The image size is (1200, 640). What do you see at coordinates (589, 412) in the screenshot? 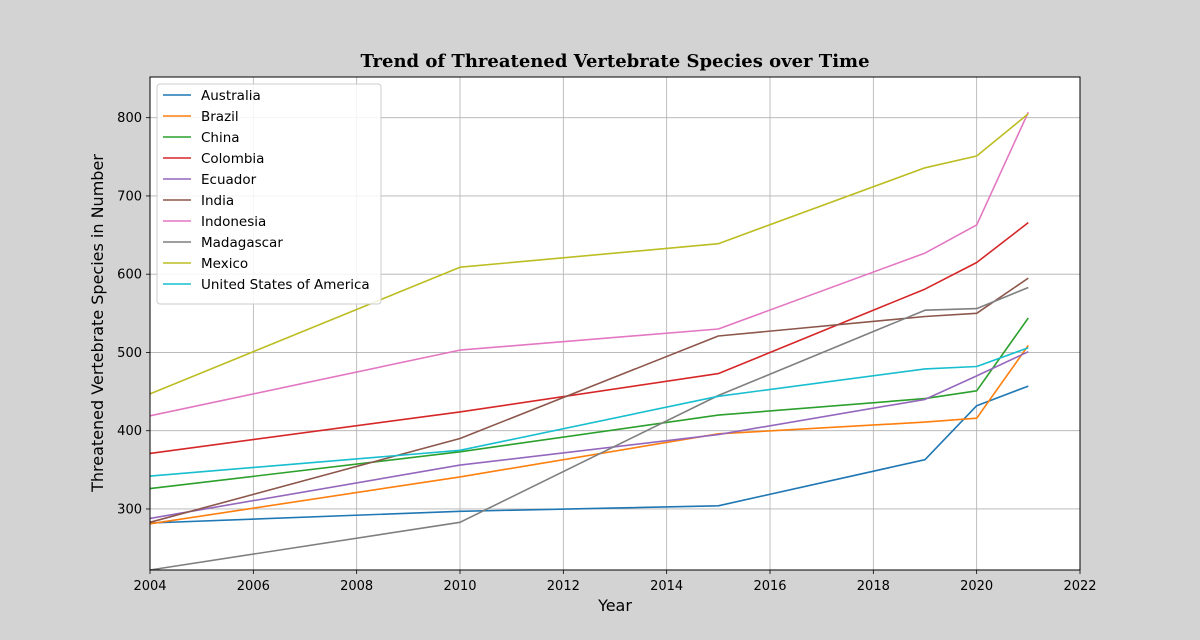
I see `series-line-united-states-of-america` at bounding box center [589, 412].